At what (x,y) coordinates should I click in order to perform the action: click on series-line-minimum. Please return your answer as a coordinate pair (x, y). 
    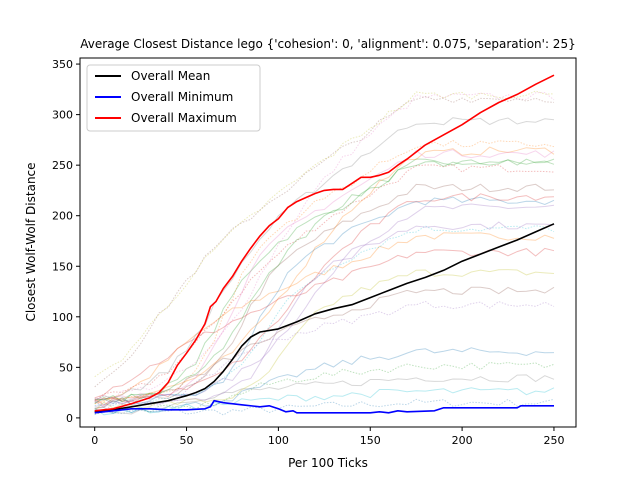
    Looking at the image, I should click on (324, 406).